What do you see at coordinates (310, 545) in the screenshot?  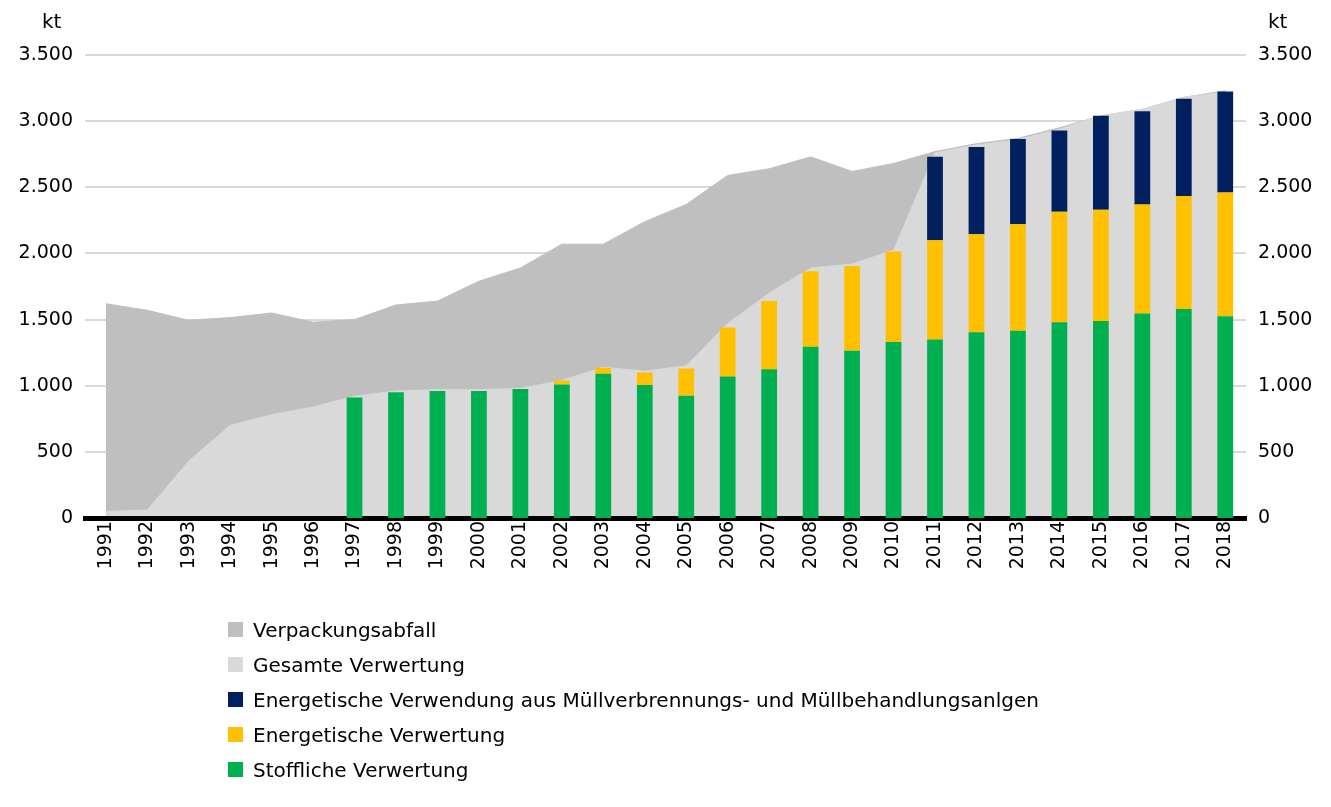 I see `x-tick-label: 1996` at bounding box center [310, 545].